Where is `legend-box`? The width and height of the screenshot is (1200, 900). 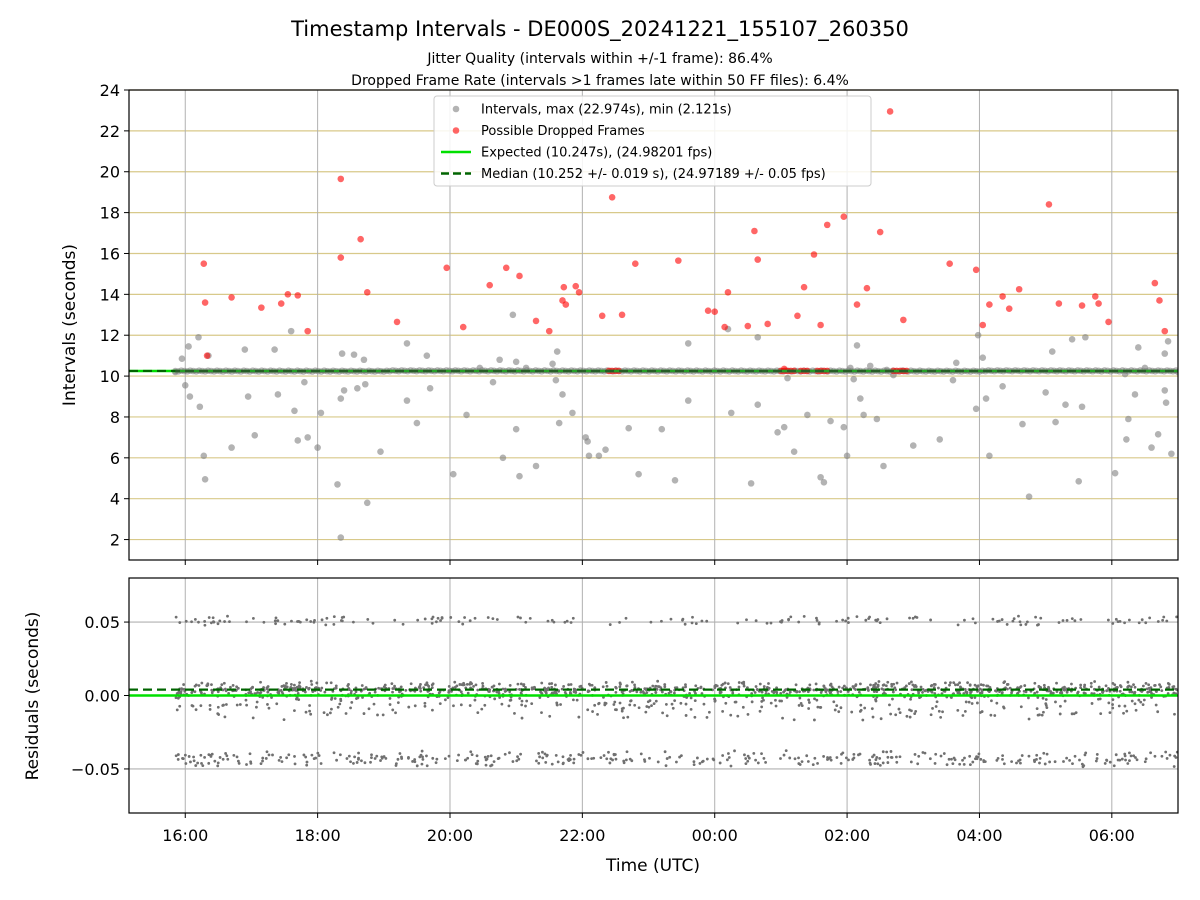
legend-box is located at coordinates (652, 141).